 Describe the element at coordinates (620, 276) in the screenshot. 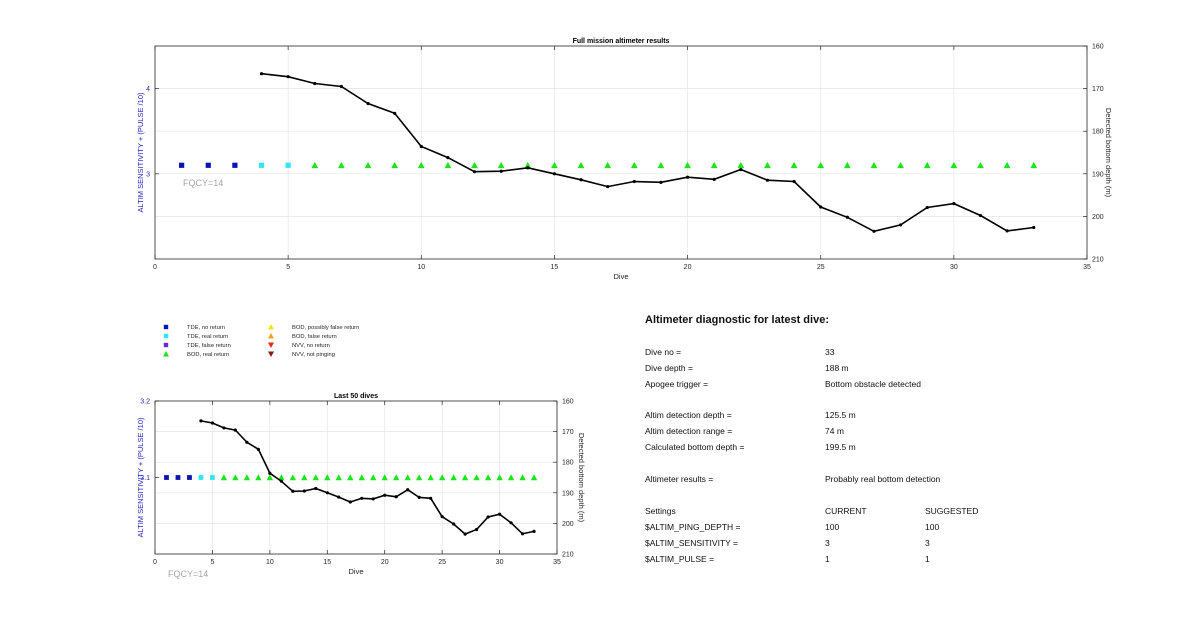

I see `x-axis-label: Dive` at that location.